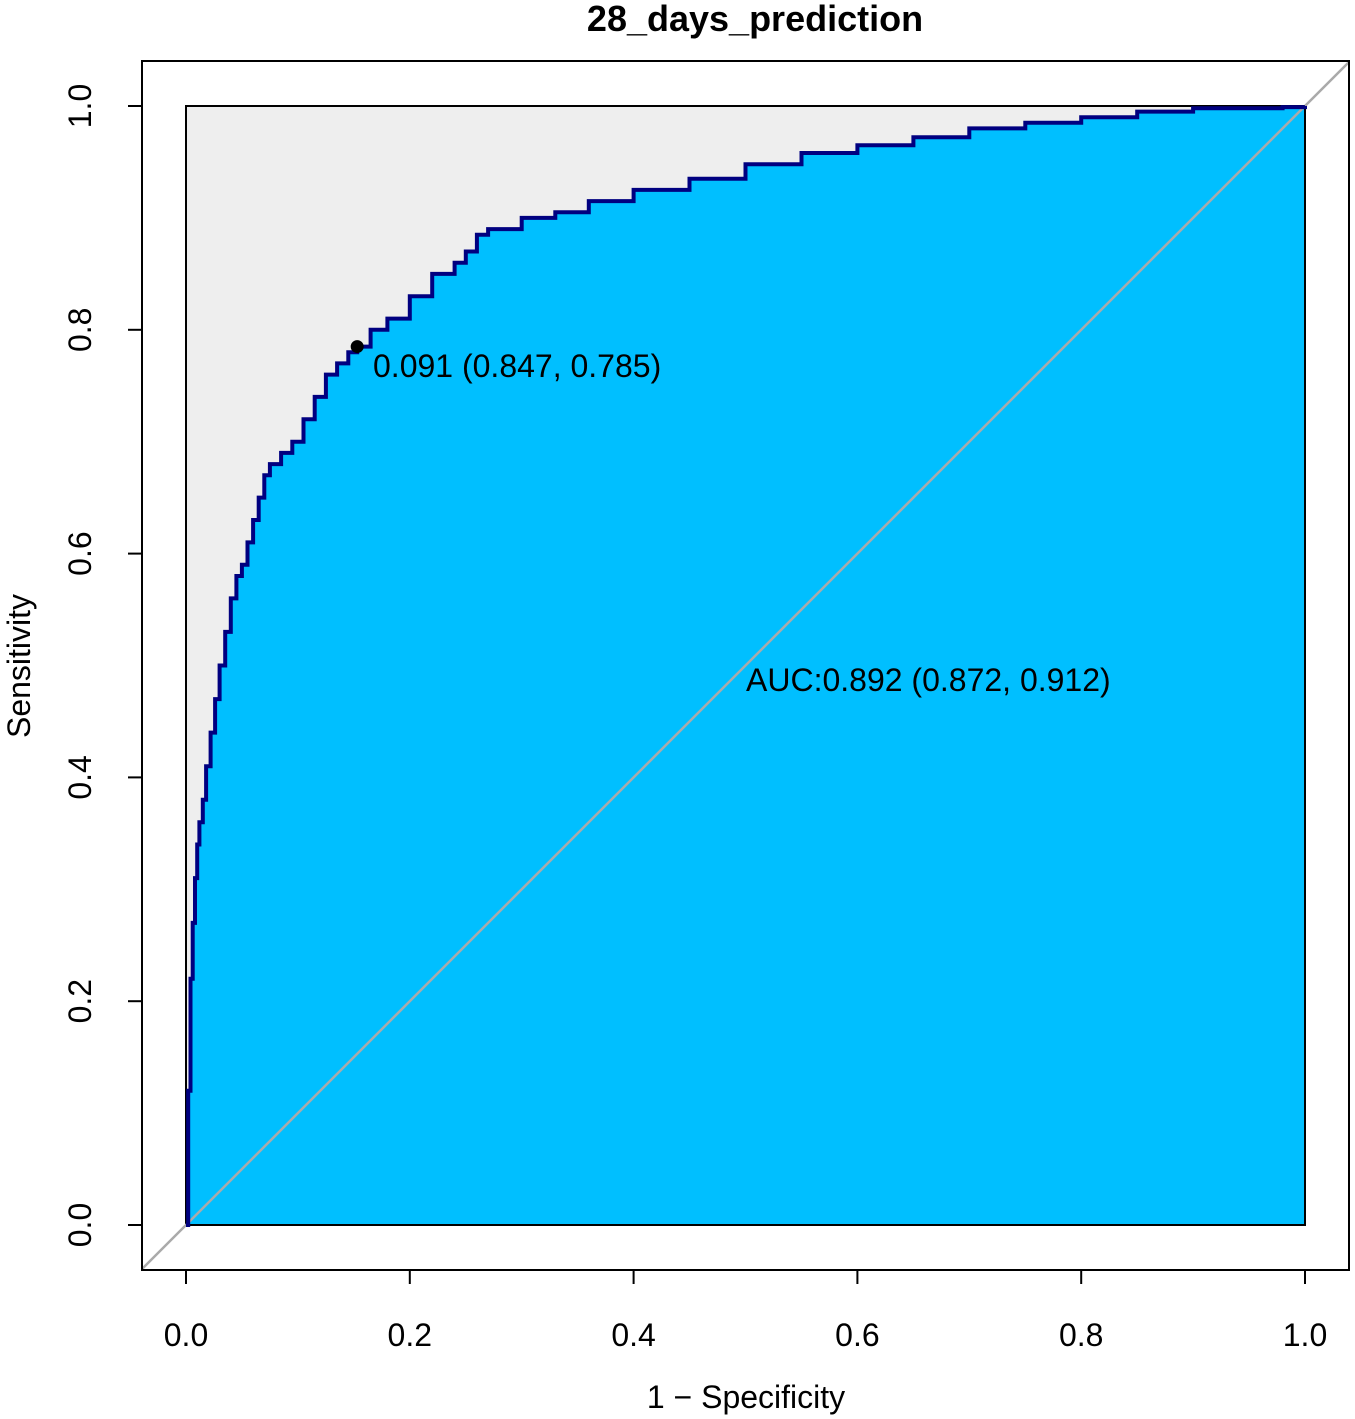 This screenshot has height=1419, width=1355. What do you see at coordinates (102, 665) in the screenshot?
I see `y-axis: 0.0 0.2 0.4 0.6 0.8 1.0` at bounding box center [102, 665].